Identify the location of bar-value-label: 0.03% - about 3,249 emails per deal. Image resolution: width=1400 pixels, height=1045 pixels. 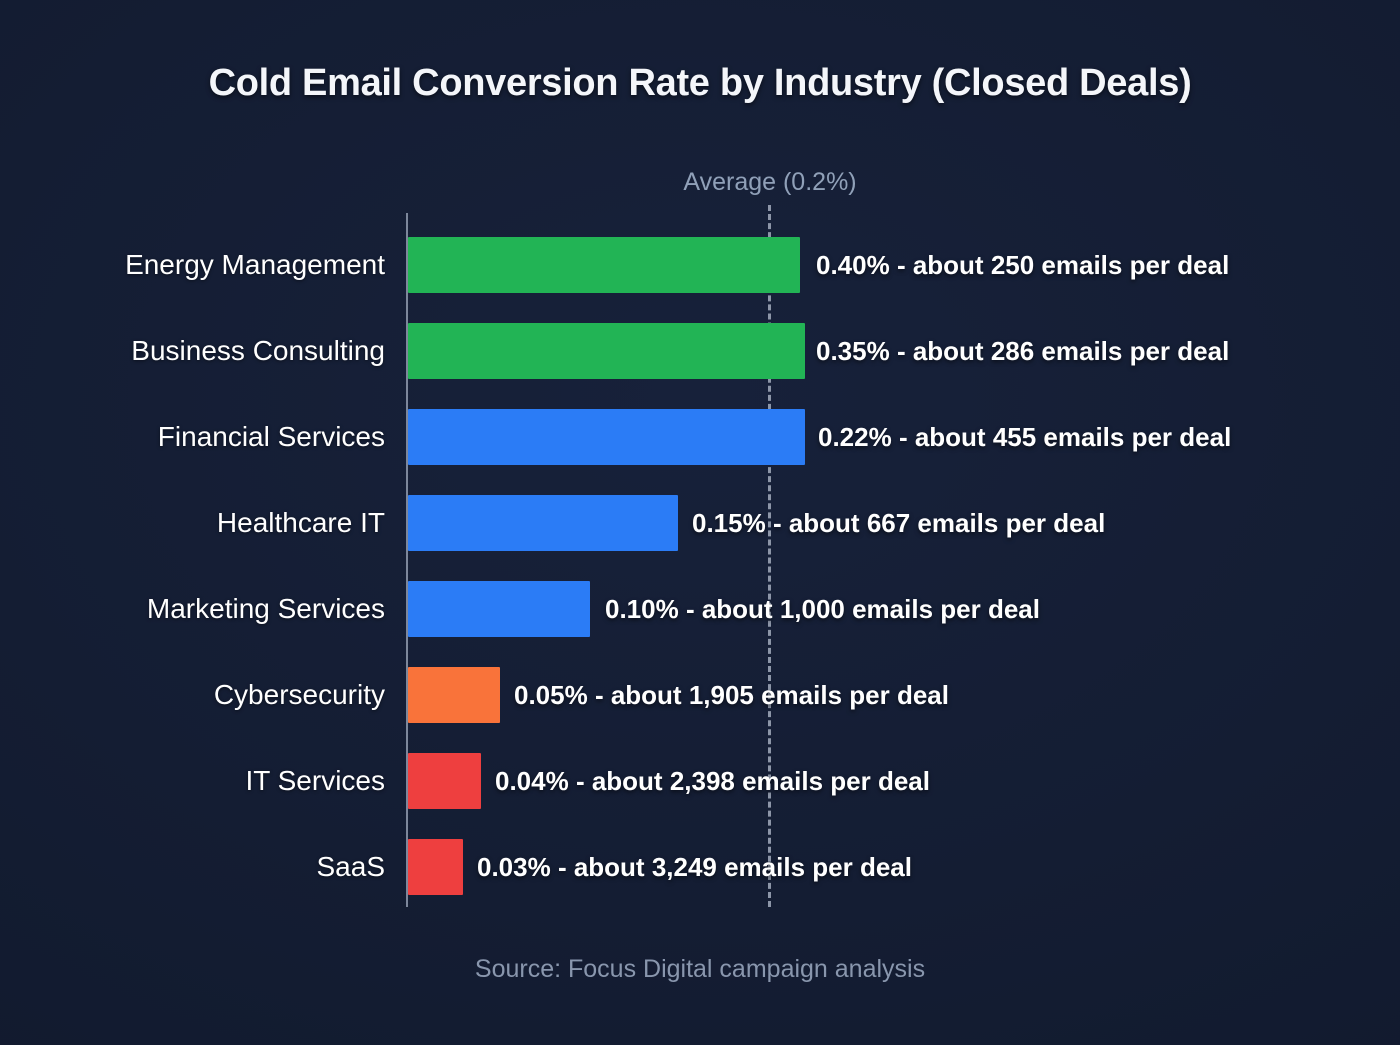
(694, 867).